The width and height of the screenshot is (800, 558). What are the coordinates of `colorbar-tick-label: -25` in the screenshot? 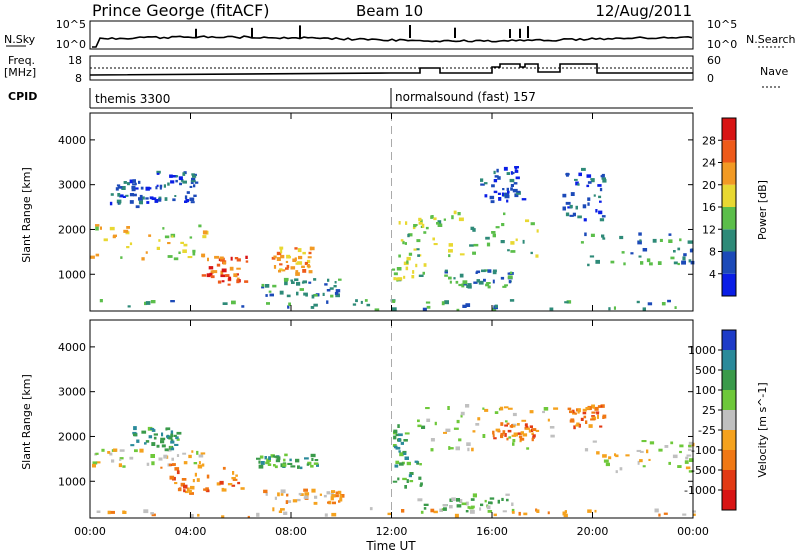 It's located at (707, 430).